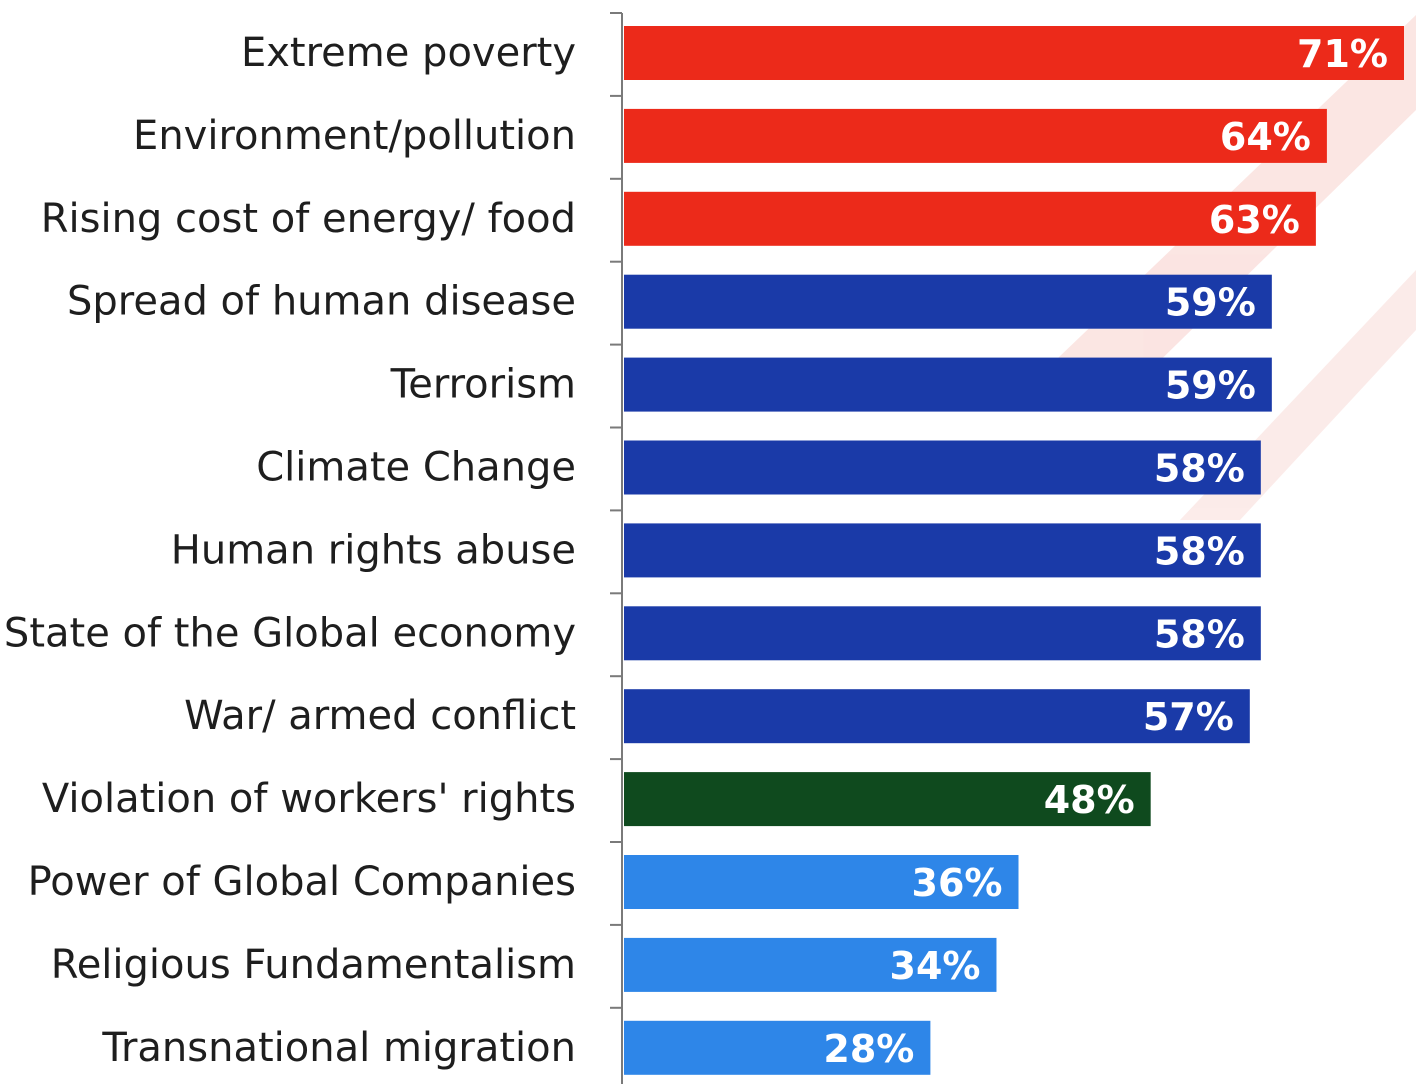 The height and width of the screenshot is (1084, 1416). What do you see at coordinates (1342, 54) in the screenshot?
I see `value-label: 71%` at bounding box center [1342, 54].